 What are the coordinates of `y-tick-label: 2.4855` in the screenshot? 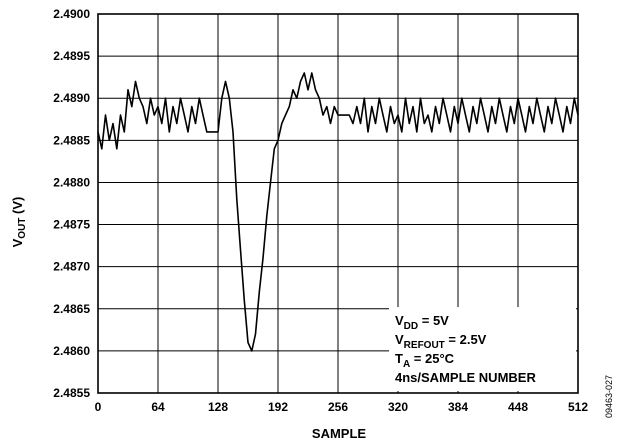 It's located at (71, 393).